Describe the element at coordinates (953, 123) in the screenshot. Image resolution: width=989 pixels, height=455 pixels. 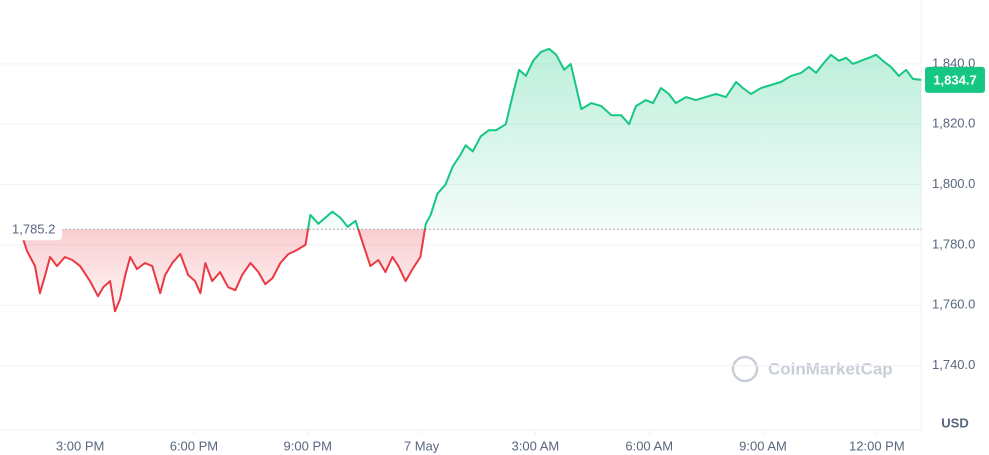
I see `y-tick-label: 1,820.0` at that location.